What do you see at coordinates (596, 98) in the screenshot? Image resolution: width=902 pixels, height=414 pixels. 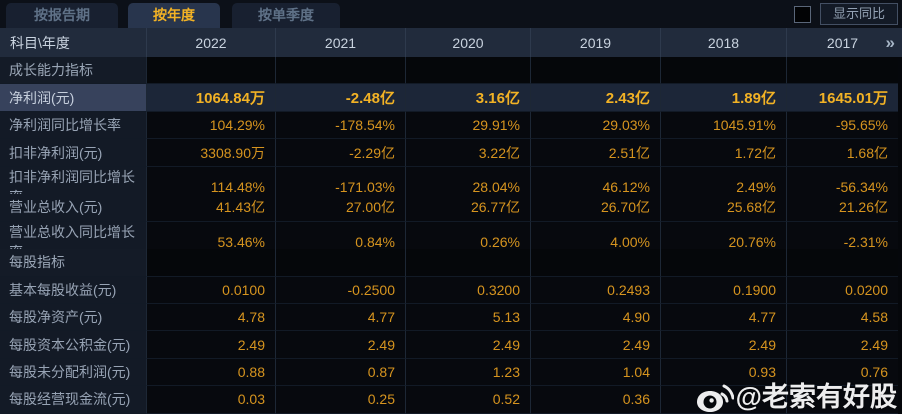 I see `value-cell: 2.43亿` at bounding box center [596, 98].